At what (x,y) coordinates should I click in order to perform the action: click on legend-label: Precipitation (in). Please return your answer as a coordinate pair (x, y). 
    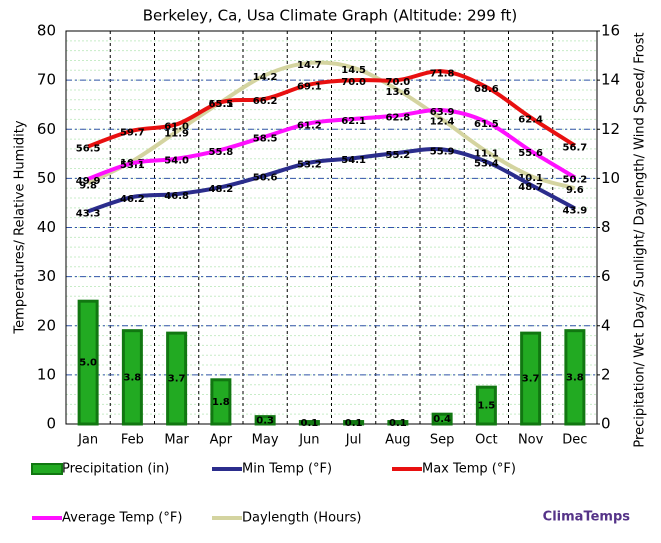
    Looking at the image, I should click on (115, 469).